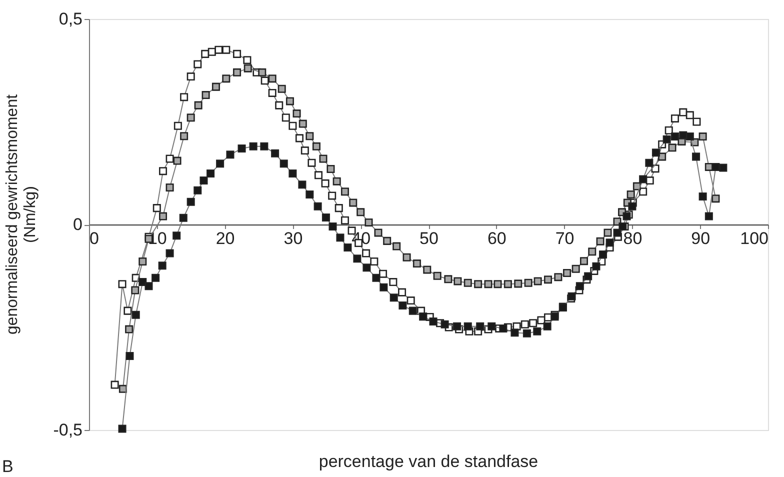 Image resolution: width=784 pixels, height=477 pixels. I want to click on text: B, so click(8, 466).